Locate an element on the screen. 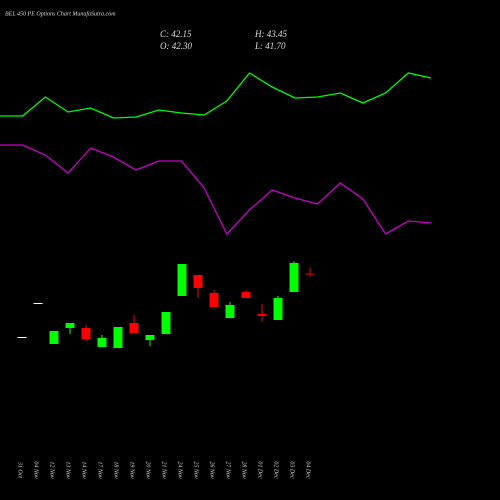 The width and height of the screenshot is (500, 500). x-tick-label: 20 Nov is located at coordinates (148, 470).